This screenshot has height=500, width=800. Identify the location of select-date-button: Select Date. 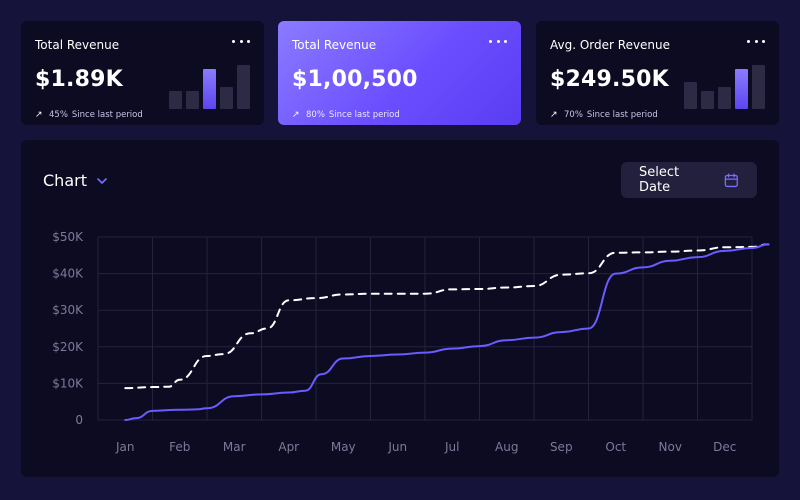
(689, 180).